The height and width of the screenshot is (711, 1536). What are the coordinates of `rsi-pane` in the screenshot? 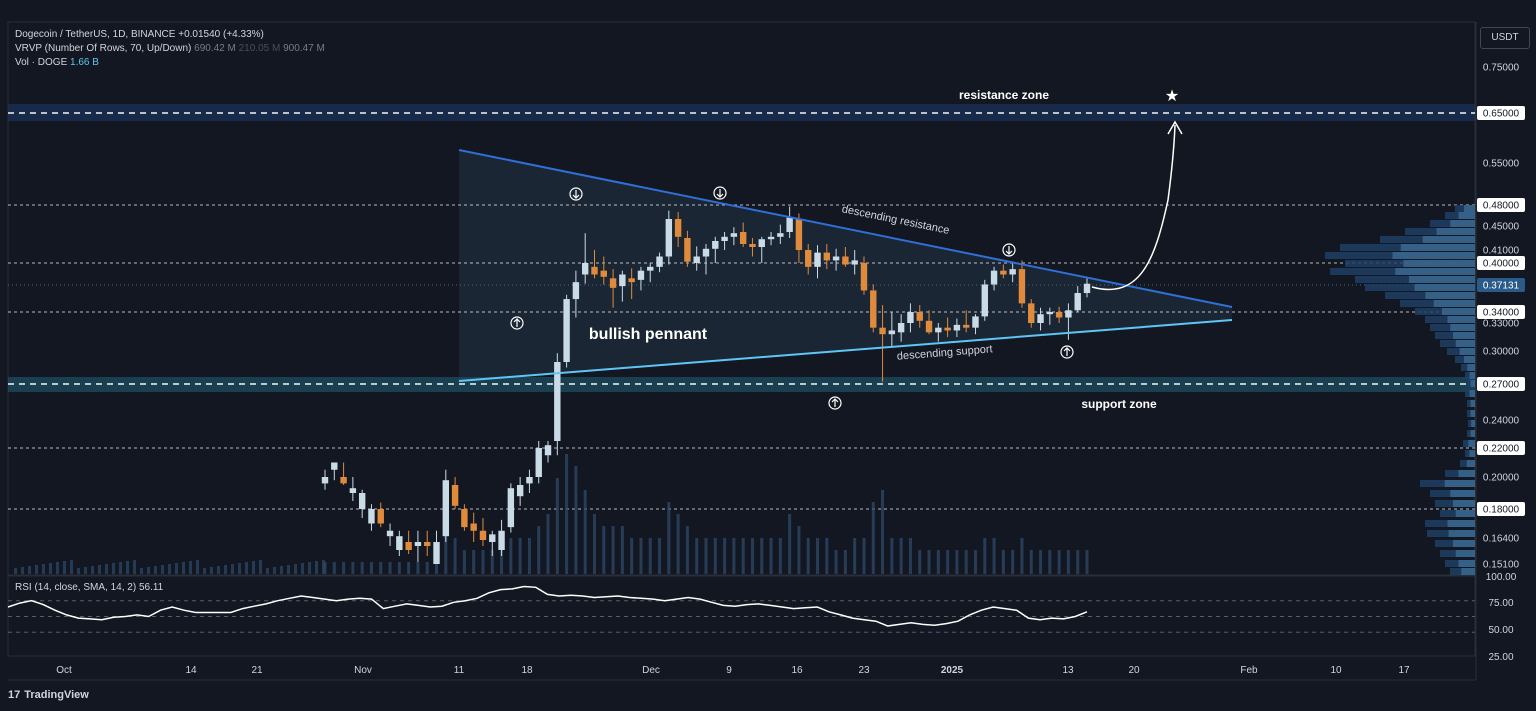 It's located at (741, 616).